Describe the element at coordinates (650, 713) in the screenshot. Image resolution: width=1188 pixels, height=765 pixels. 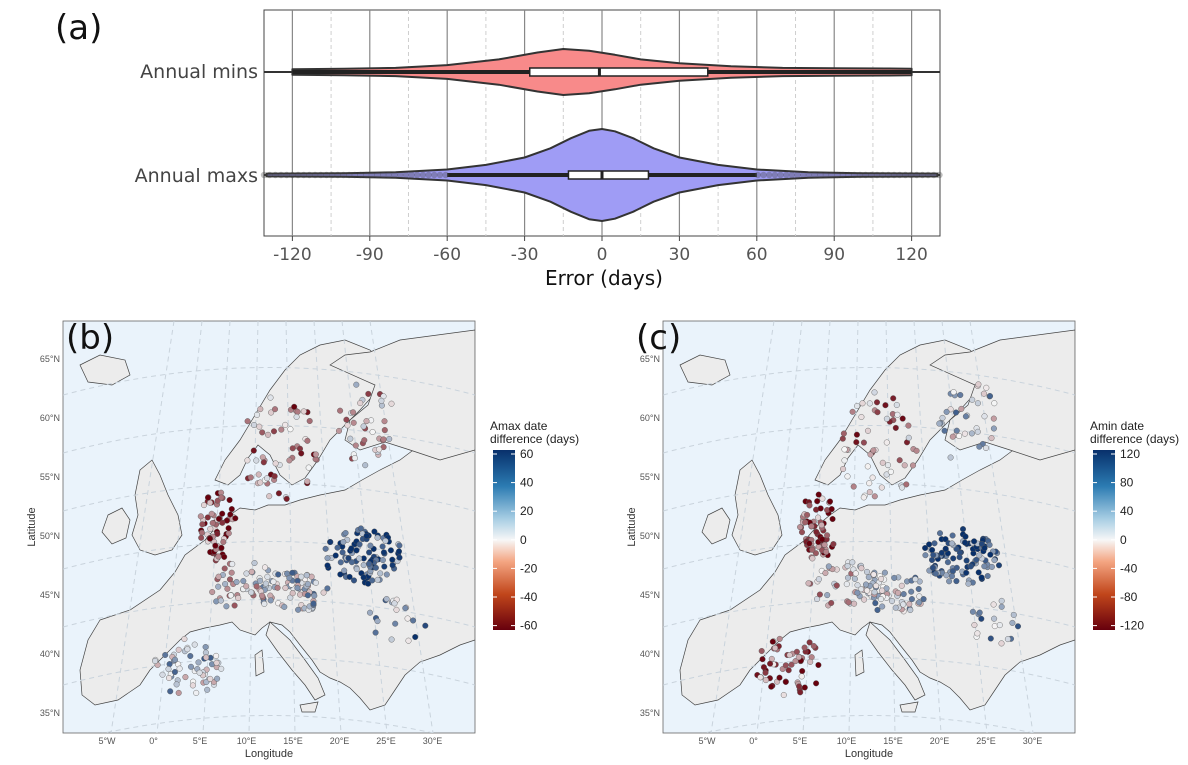
I see `lat-tick-label: 35°N` at that location.